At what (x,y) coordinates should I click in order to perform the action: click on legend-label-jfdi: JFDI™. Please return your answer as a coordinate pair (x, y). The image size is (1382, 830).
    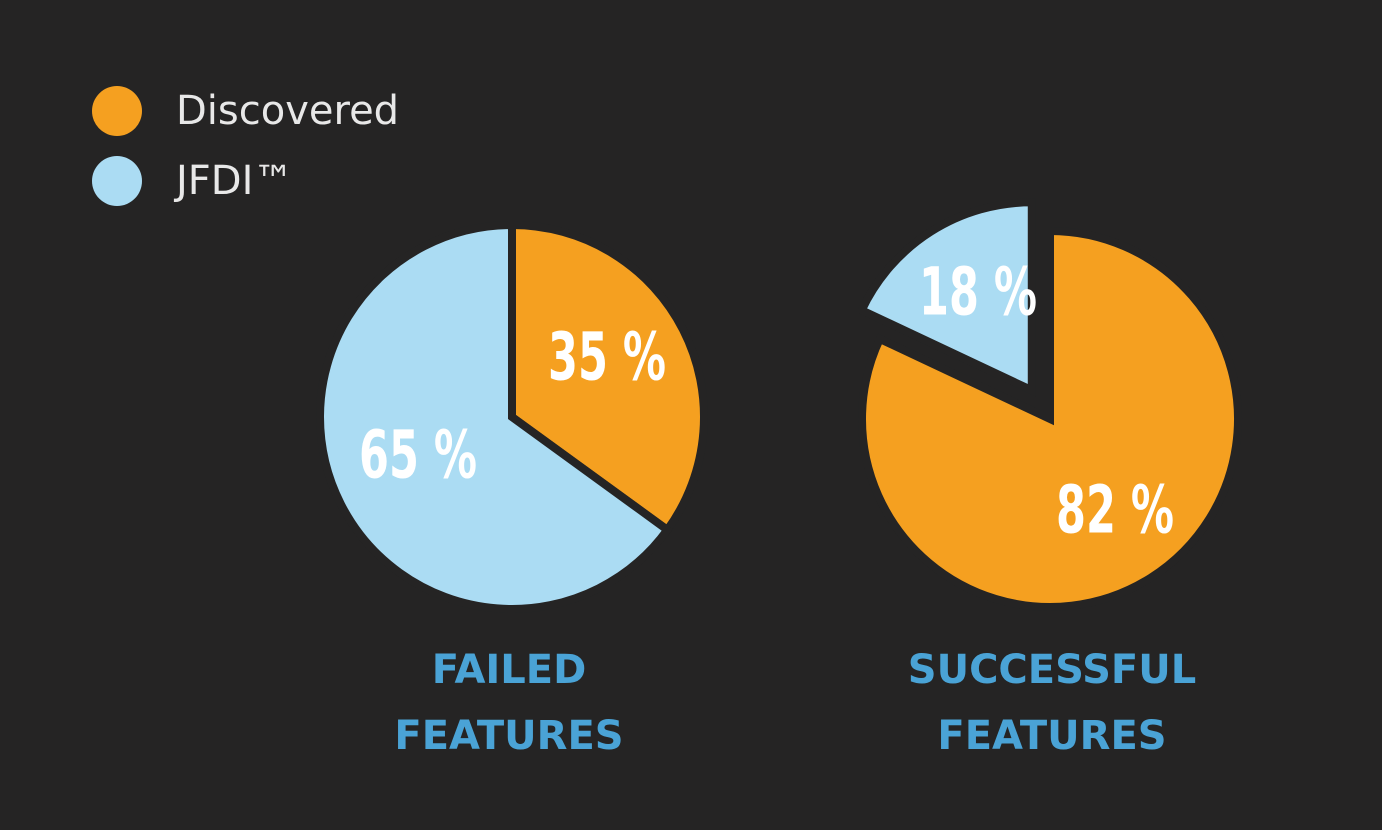
    Looking at the image, I should click on (235, 181).